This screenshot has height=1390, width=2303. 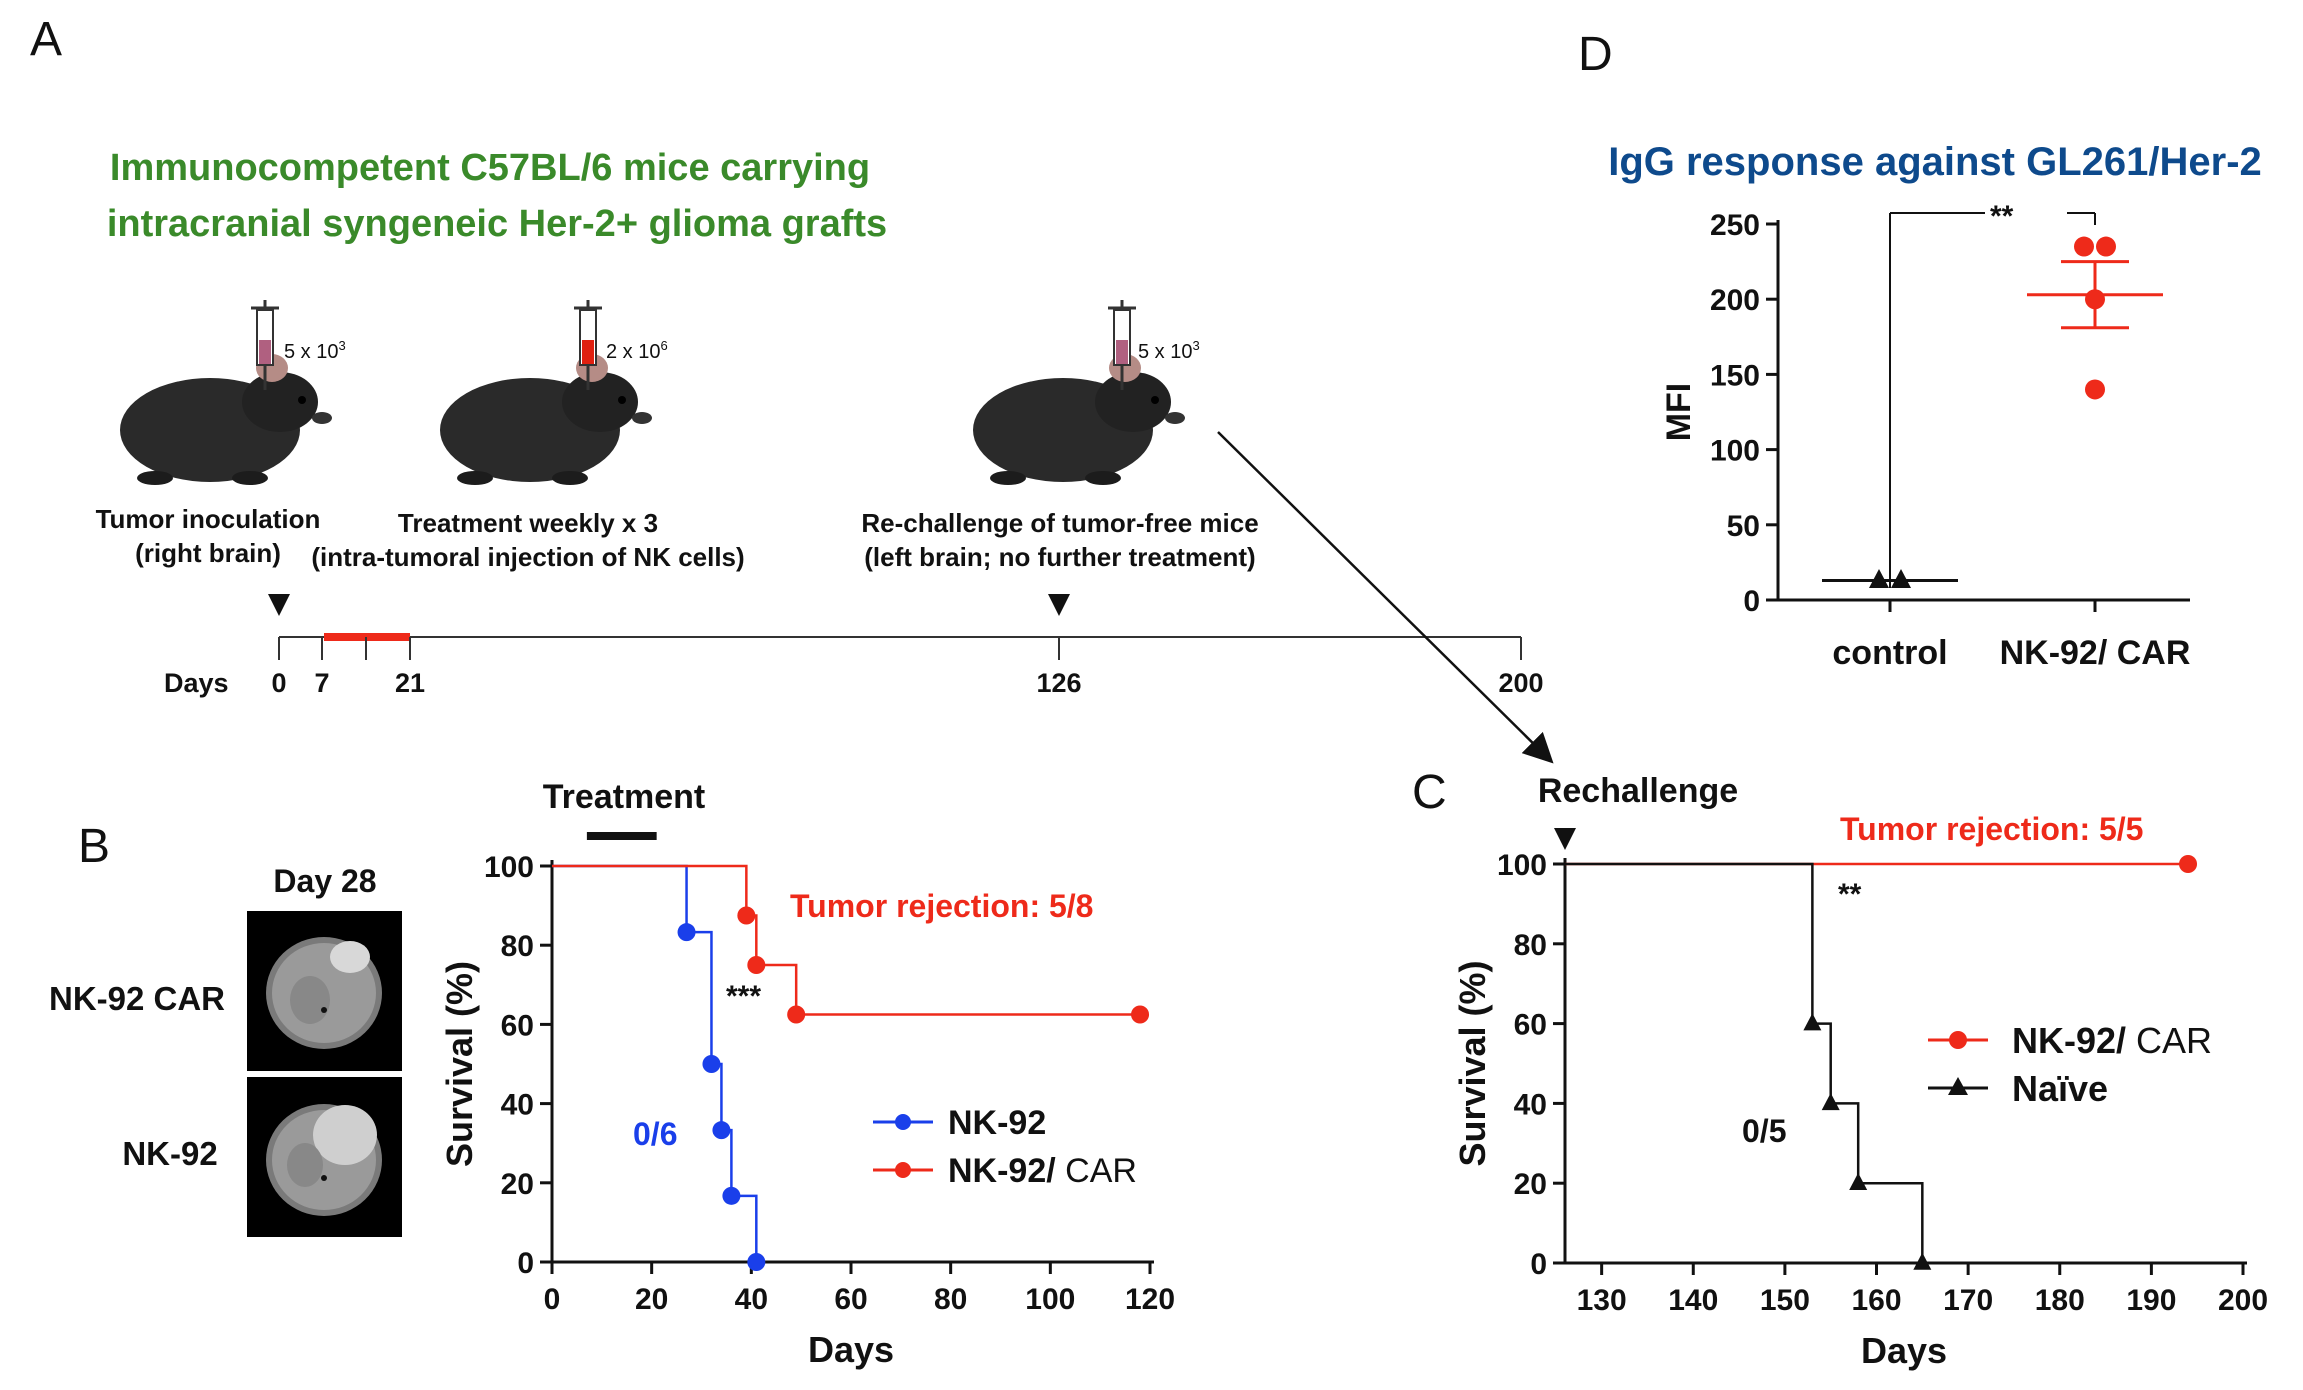 What do you see at coordinates (490, 168) in the screenshot?
I see `panel-a-title-line1: Immunocompetent C57BL/6 mice carrying` at bounding box center [490, 168].